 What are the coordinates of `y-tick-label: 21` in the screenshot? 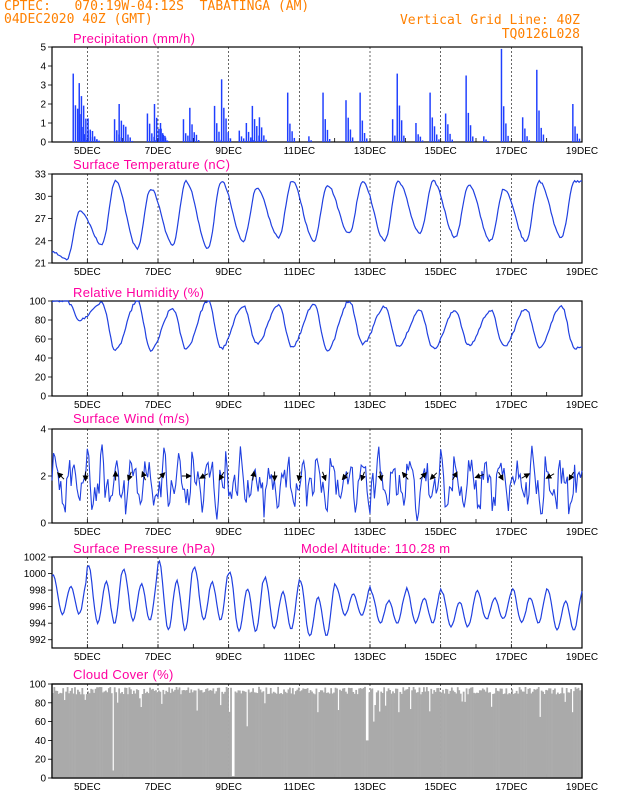 It's located at (41, 264).